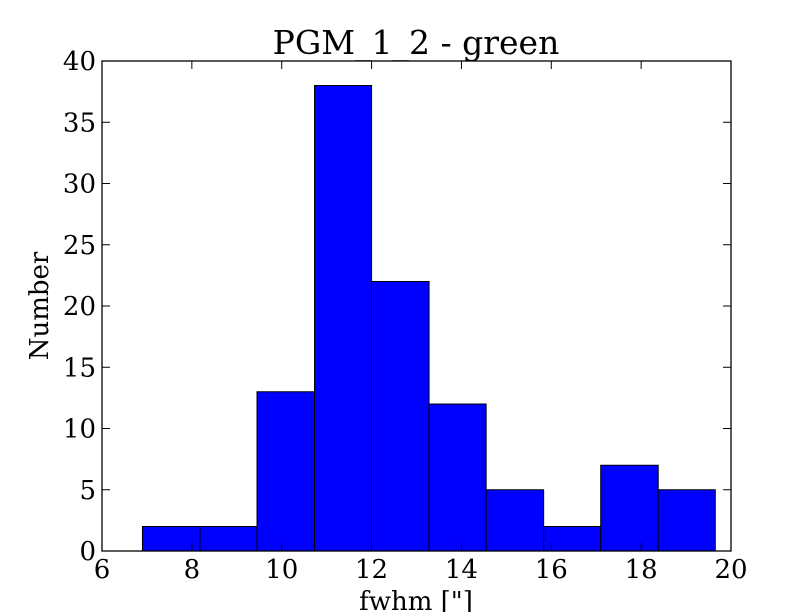 This screenshot has width=812, height=612. Describe the element at coordinates (87, 491) in the screenshot. I see `y-tick-label: 5` at that location.